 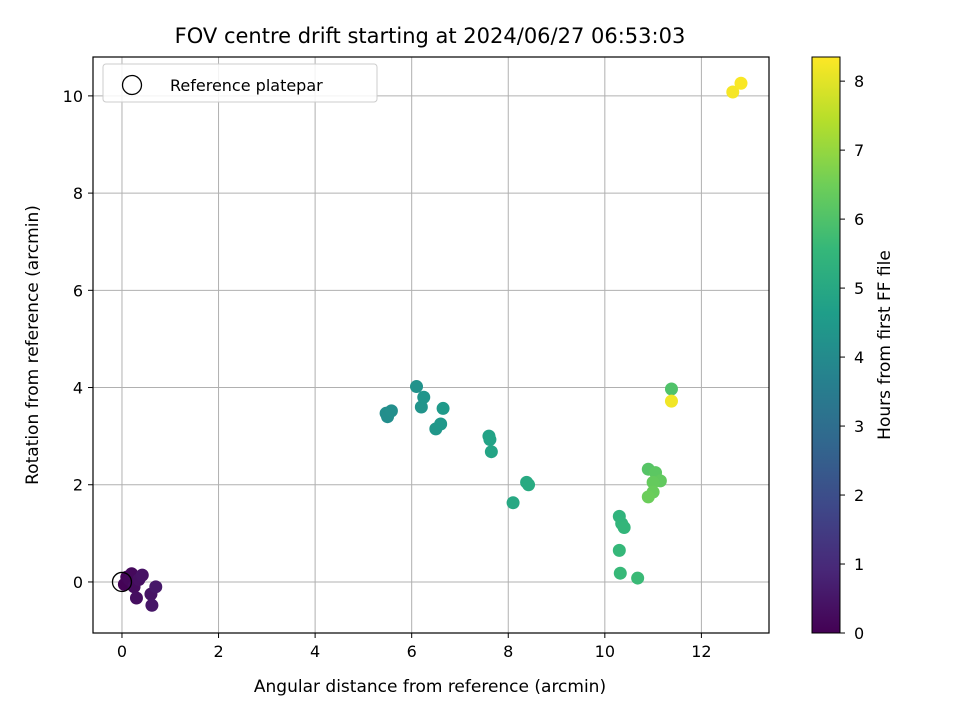 What do you see at coordinates (78, 485) in the screenshot?
I see `y-tick-label: 2` at bounding box center [78, 485].